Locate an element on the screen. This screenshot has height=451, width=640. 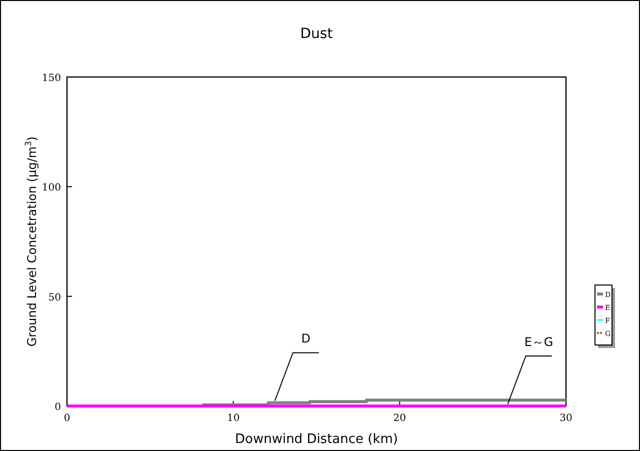
y-tick-label: 50 is located at coordinates (54, 298).